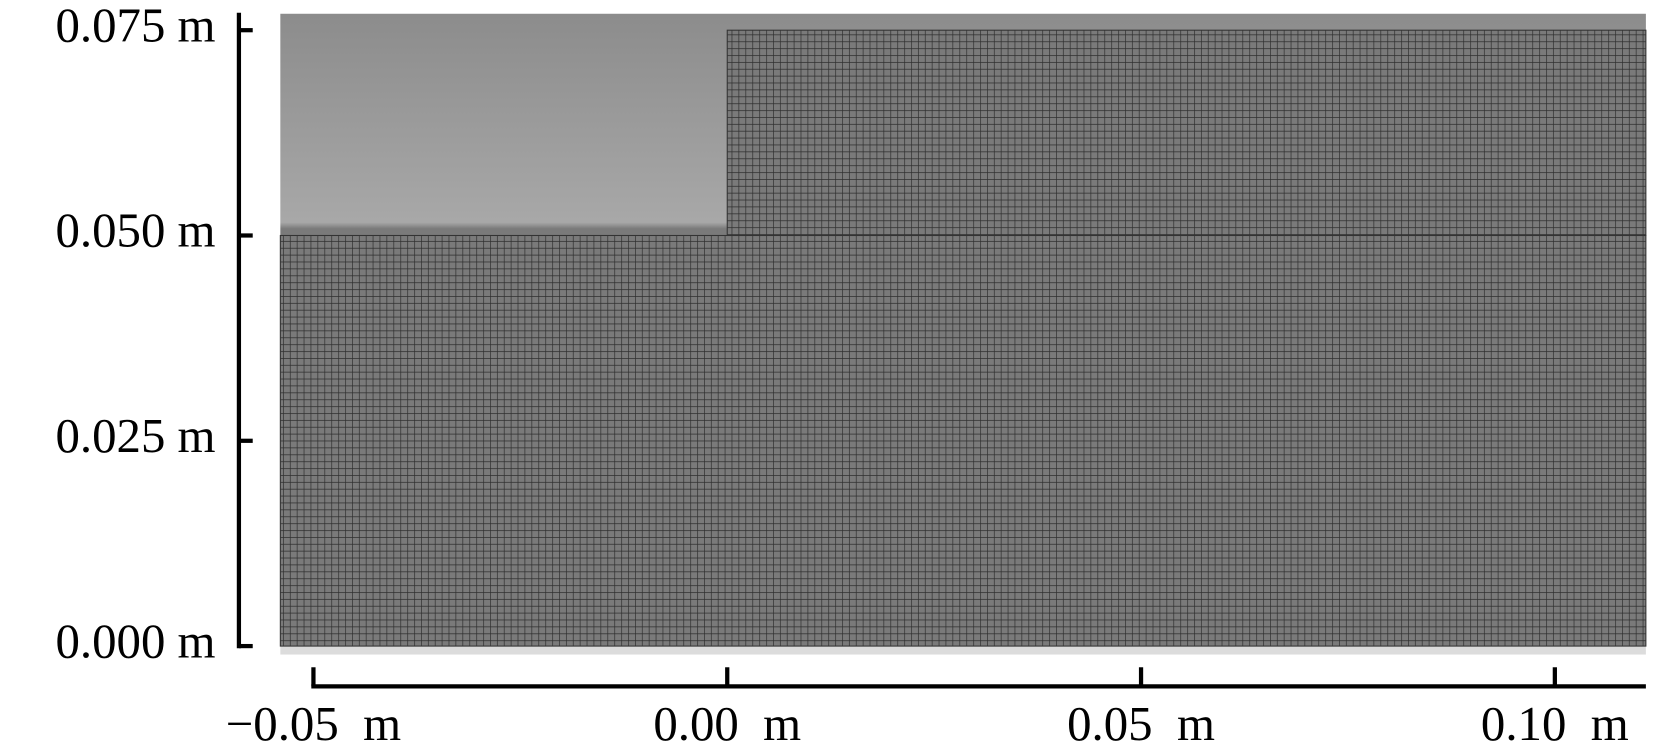 This screenshot has width=1665, height=752. I want to click on x-tick-label: 0.10 m, so click(1555, 724).